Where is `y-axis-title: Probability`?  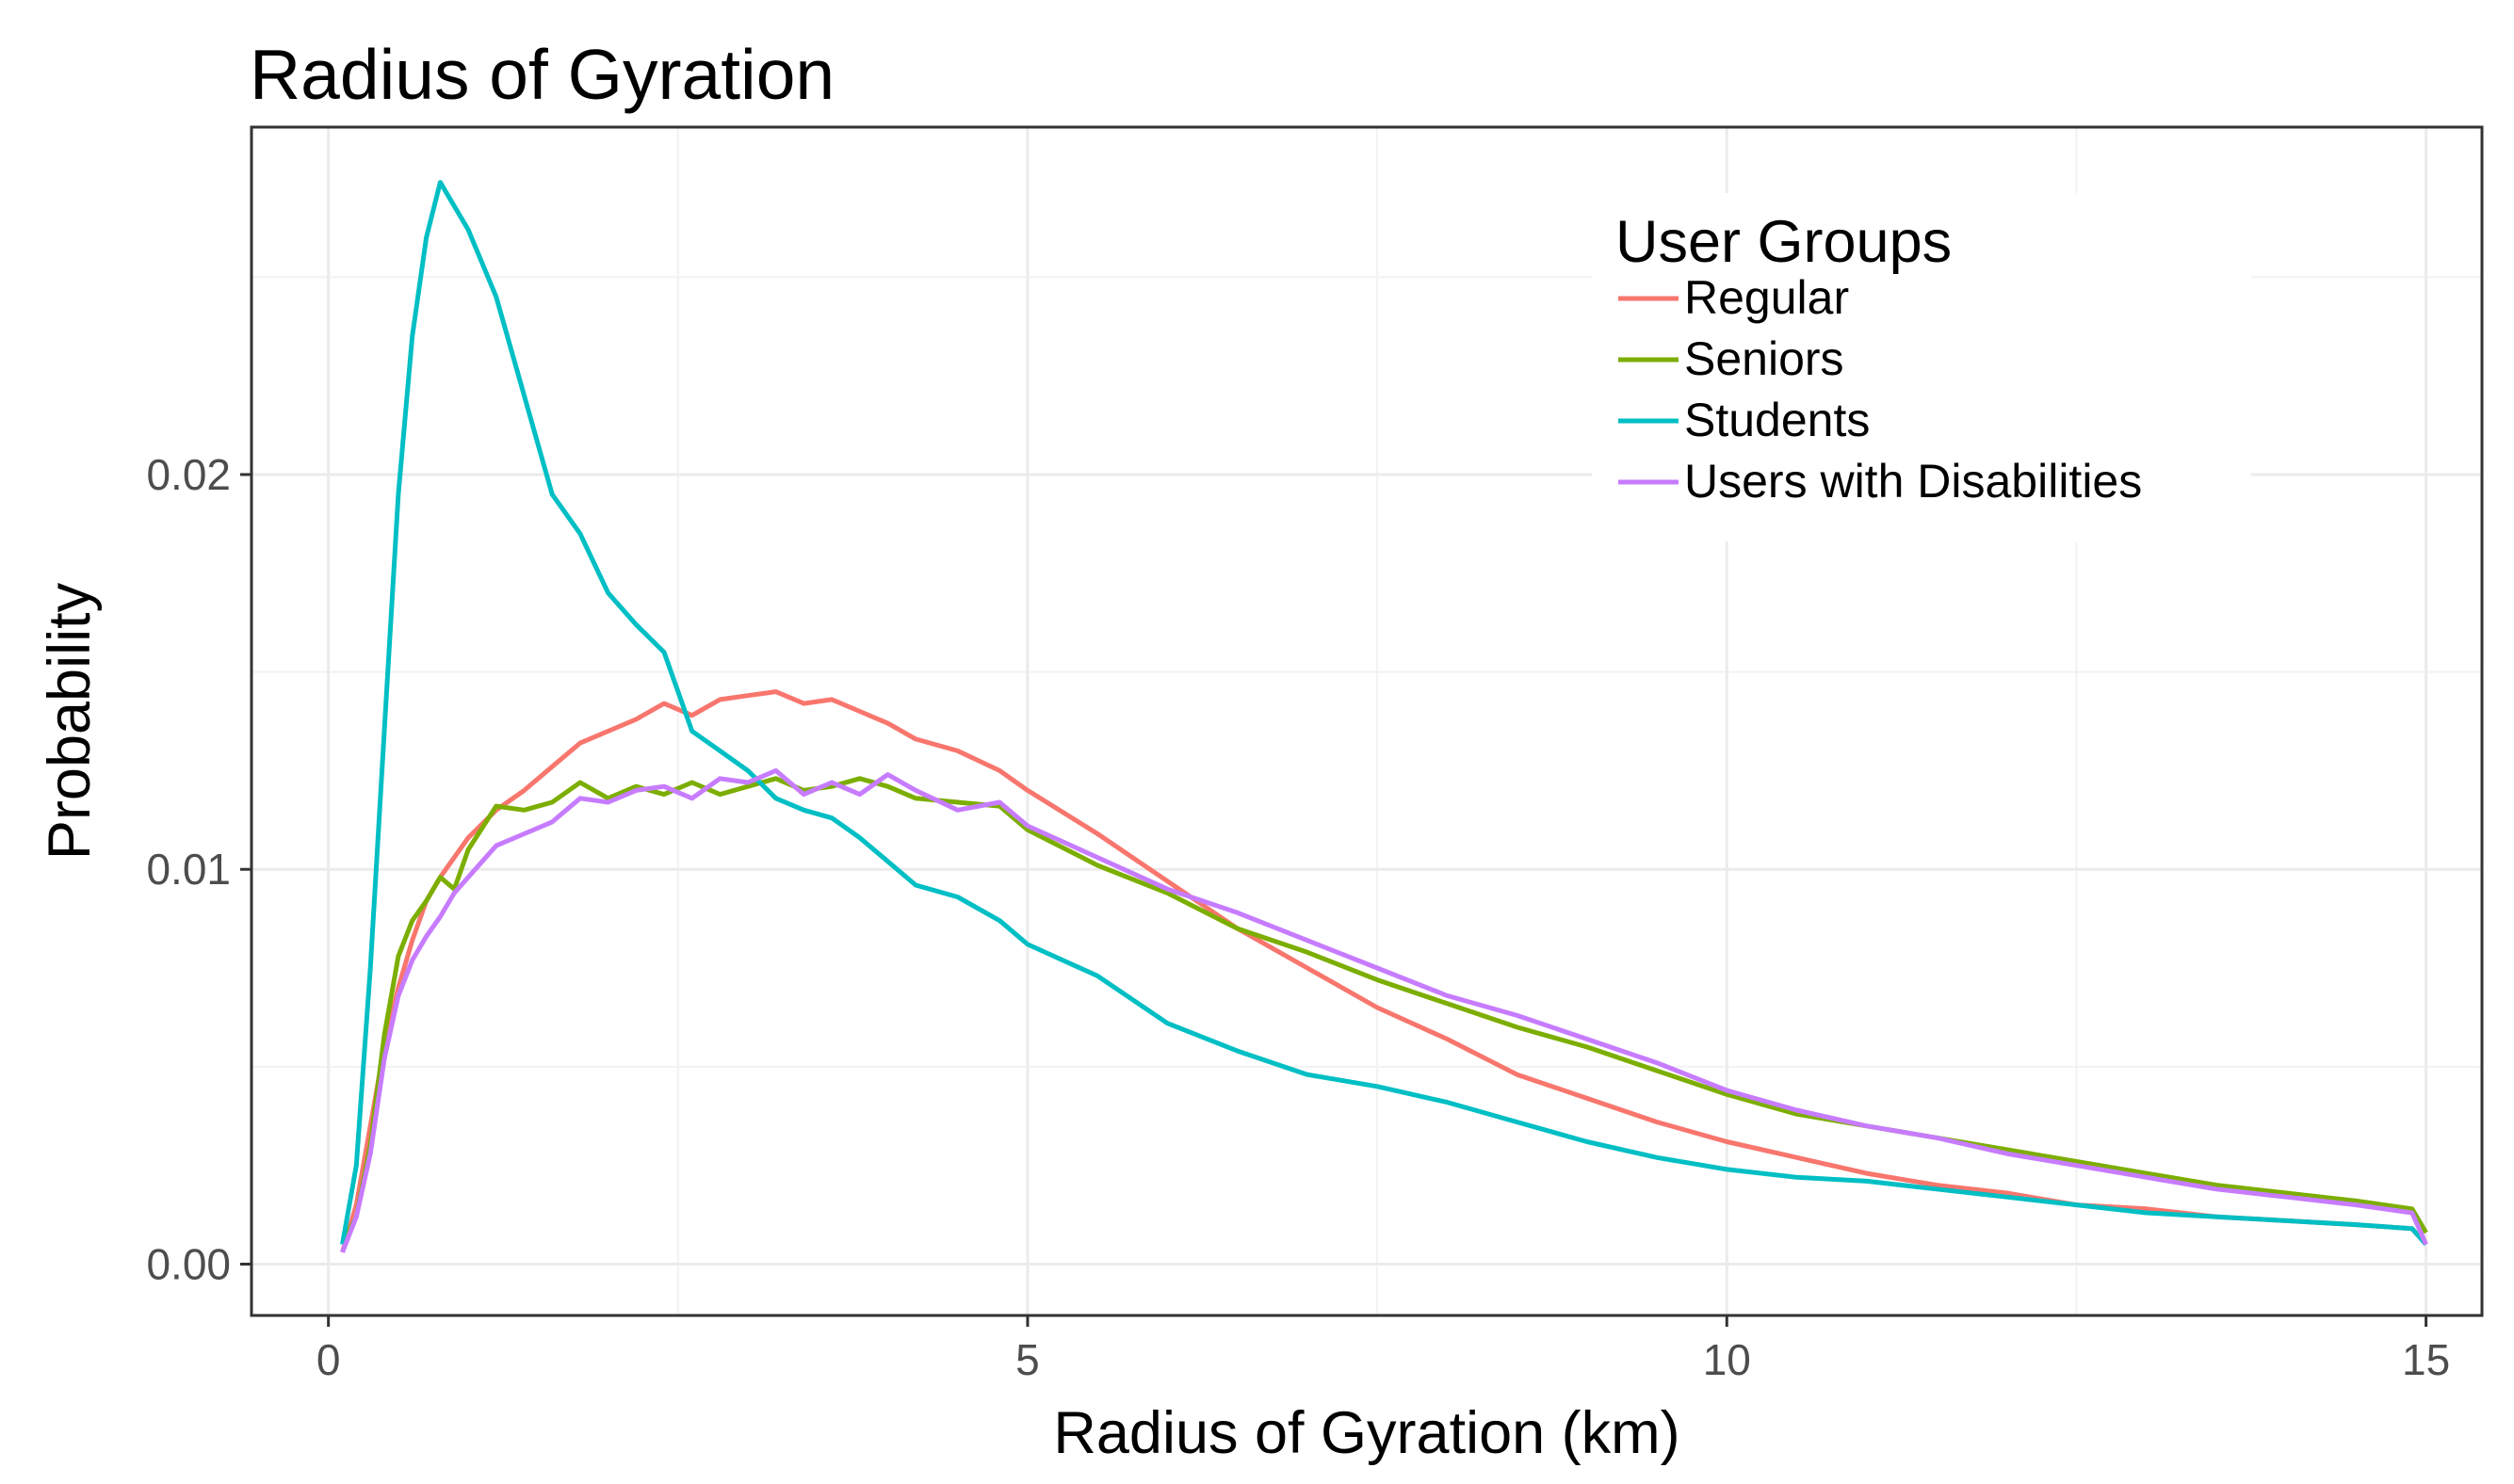
y-axis-title: Probability is located at coordinates (70, 721).